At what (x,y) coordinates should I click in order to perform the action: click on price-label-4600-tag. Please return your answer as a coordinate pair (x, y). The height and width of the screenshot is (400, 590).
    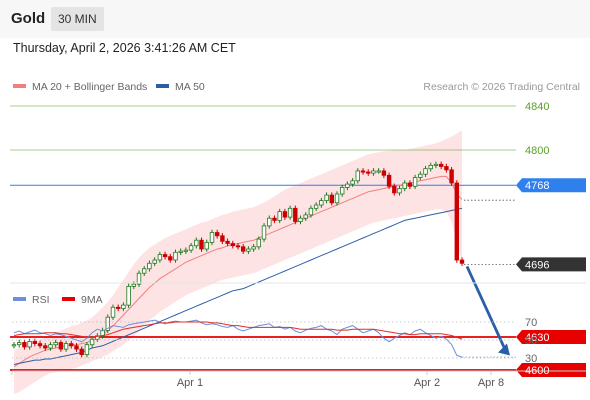
    Looking at the image, I should click on (551, 370).